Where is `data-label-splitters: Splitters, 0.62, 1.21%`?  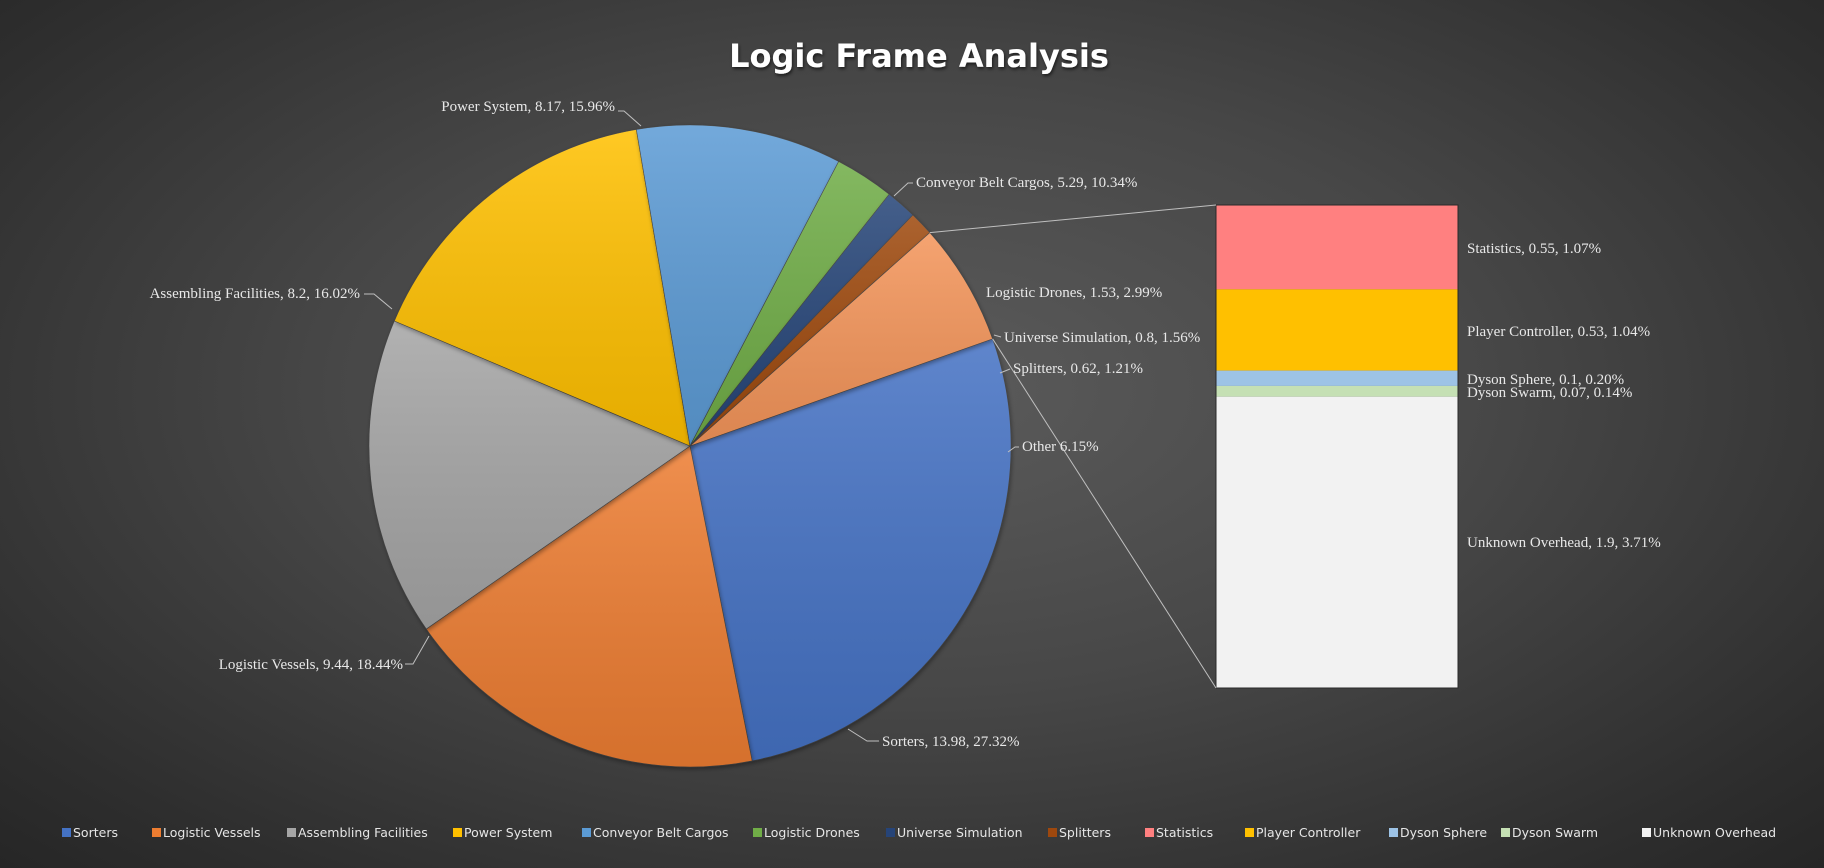 data-label-splitters: Splitters, 0.62, 1.21% is located at coordinates (1078, 369).